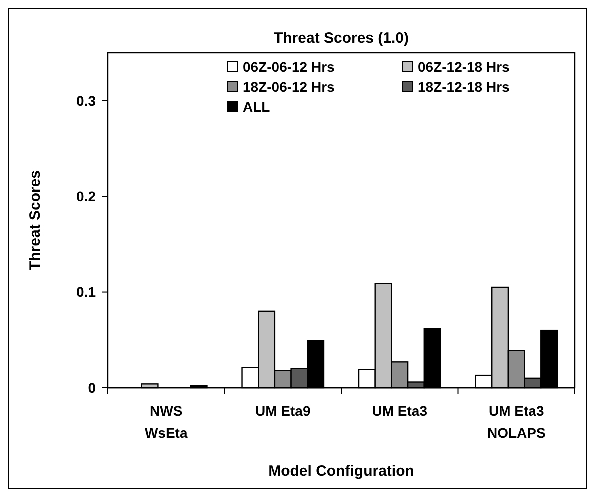 The width and height of the screenshot is (598, 499). I want to click on x-tick-label: UM Eta9, so click(283, 411).